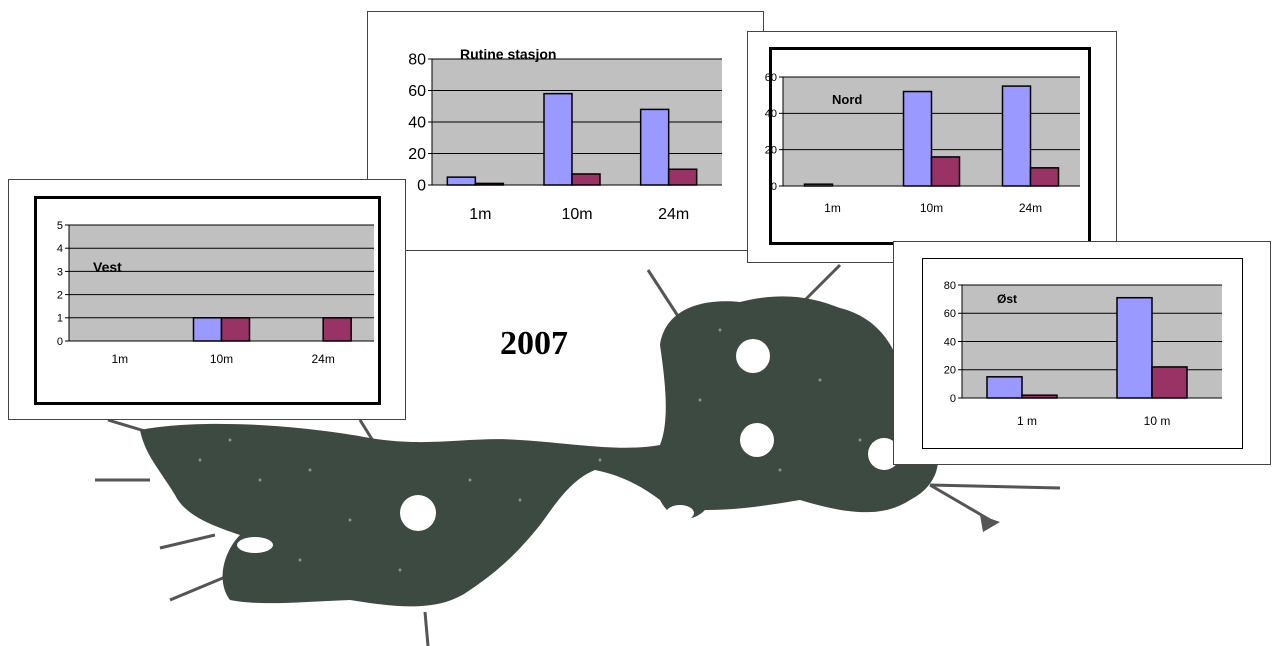 This screenshot has height=646, width=1277. I want to click on year-label: 2007, so click(534, 343).